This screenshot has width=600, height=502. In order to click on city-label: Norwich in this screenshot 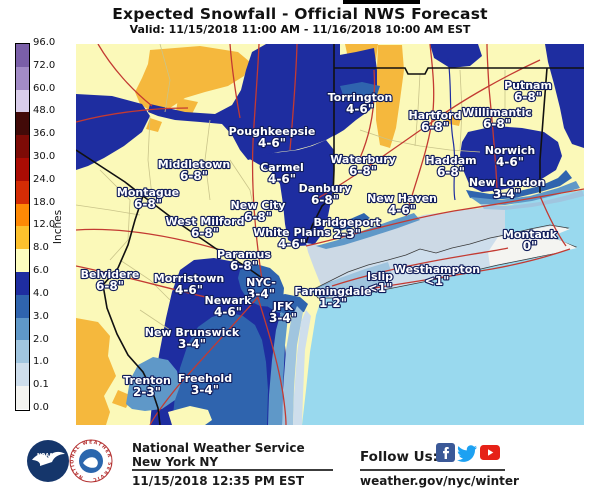, I will do `click(510, 150)`.